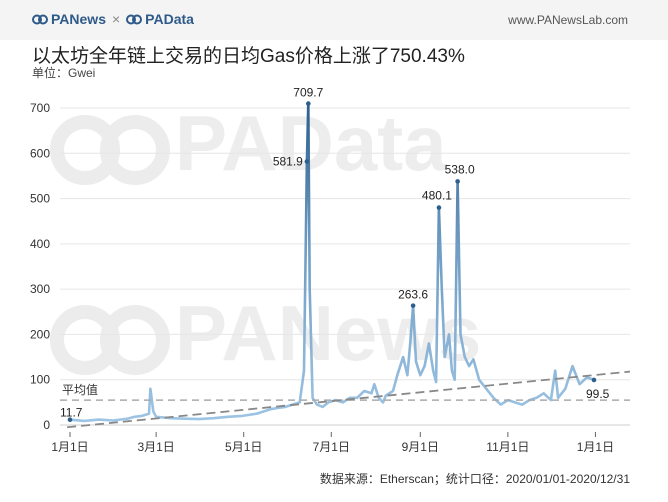  Describe the element at coordinates (437, 196) in the screenshot. I see `data-label: 480.1` at that location.